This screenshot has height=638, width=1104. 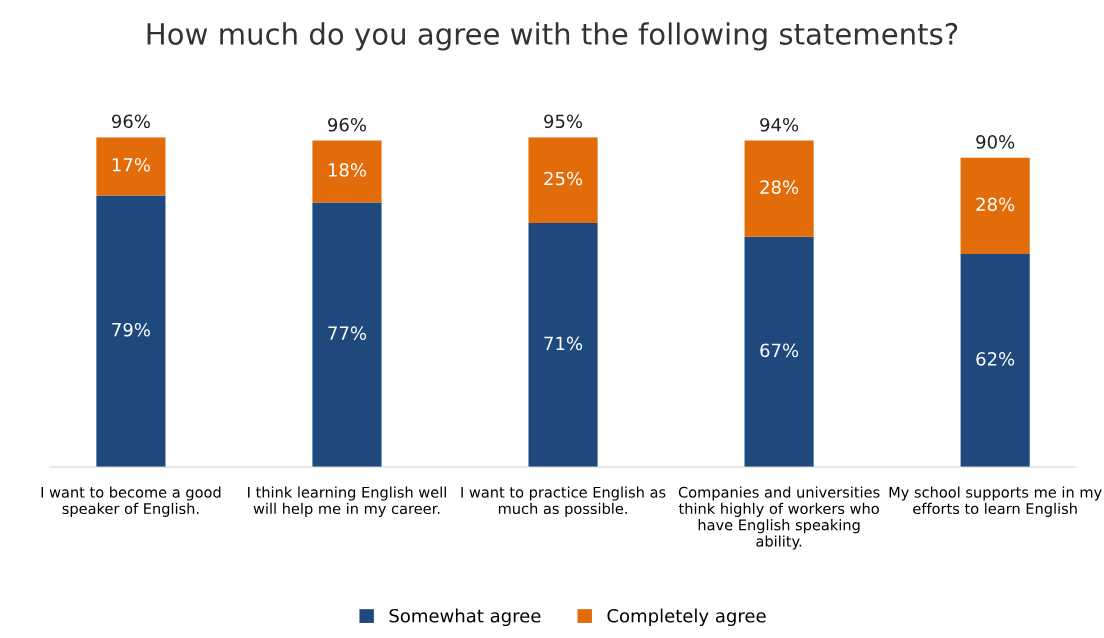 What do you see at coordinates (779, 518) in the screenshot?
I see `x-tick-label: Companies and universities think highly of workers who have English speaking ability.` at bounding box center [779, 518].